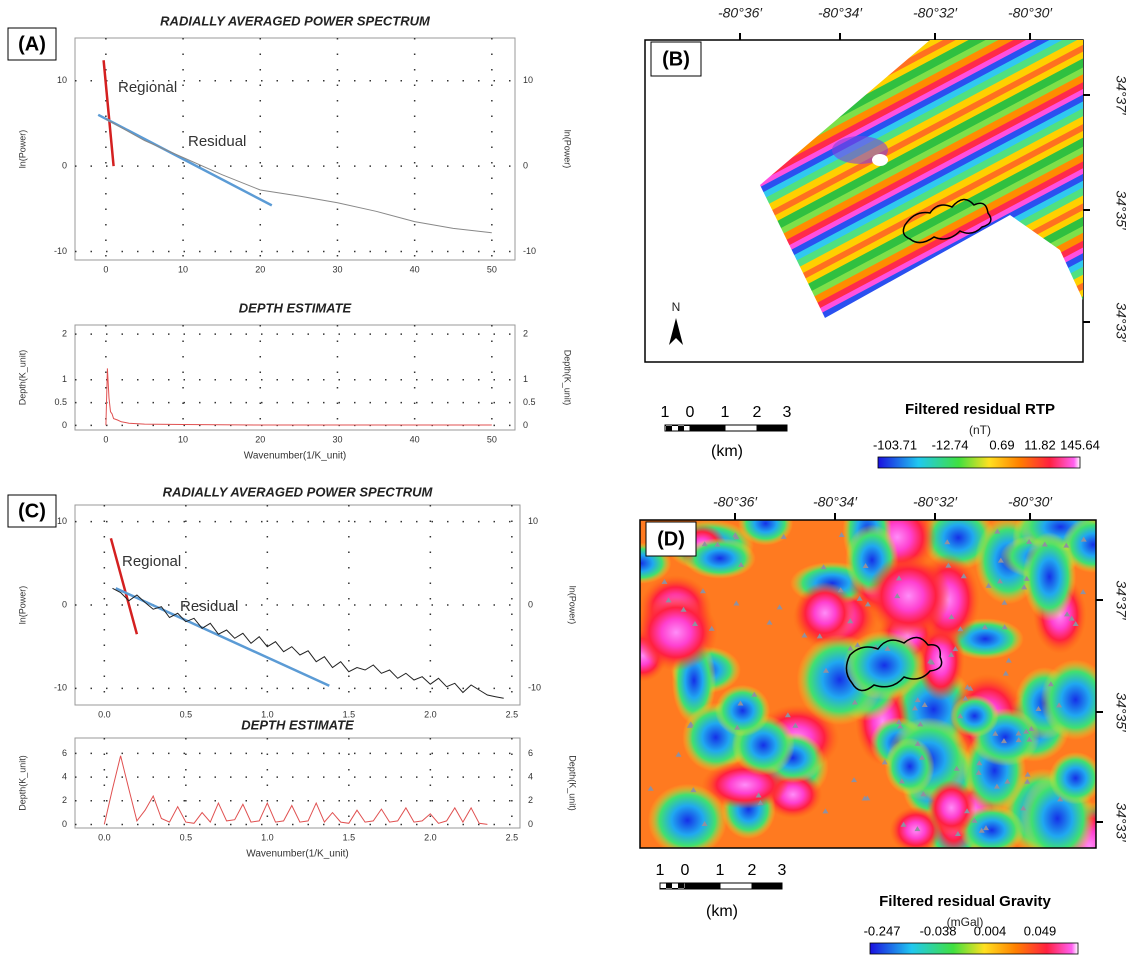 The image size is (1138, 960). Describe the element at coordinates (950, 444) in the screenshot. I see `colorbar-label: -12.74` at that location.